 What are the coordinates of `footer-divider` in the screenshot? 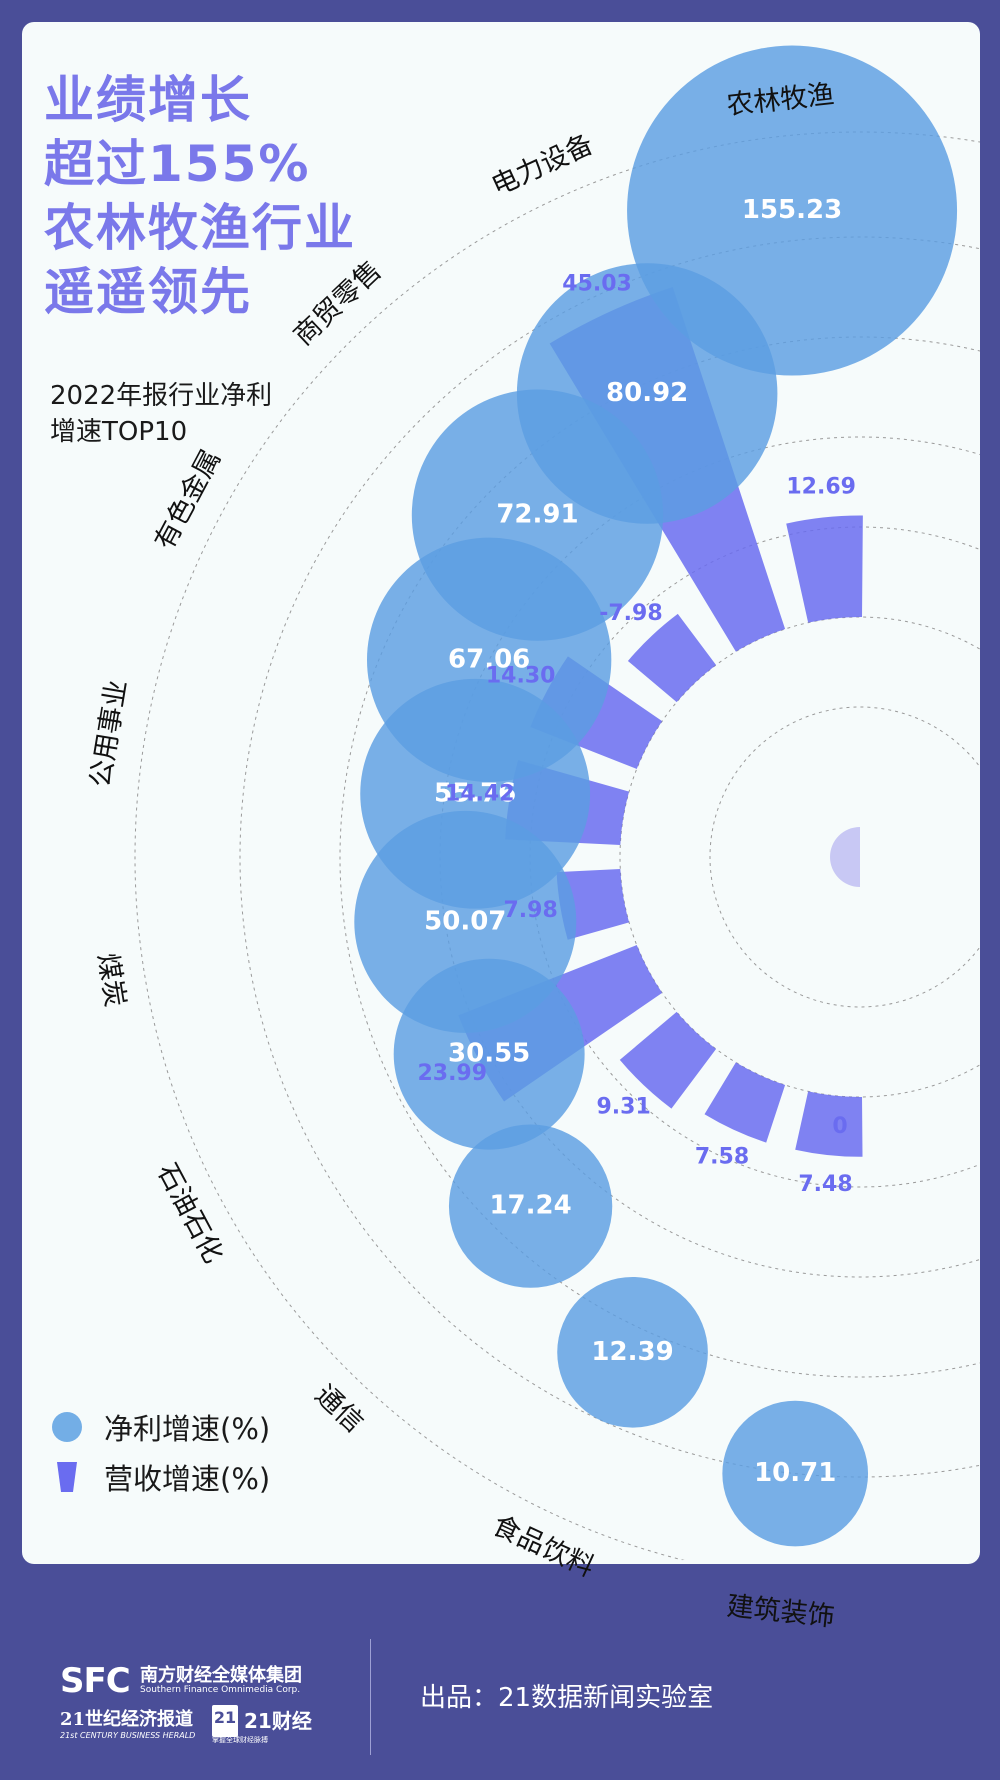 It's located at (370, 1697).